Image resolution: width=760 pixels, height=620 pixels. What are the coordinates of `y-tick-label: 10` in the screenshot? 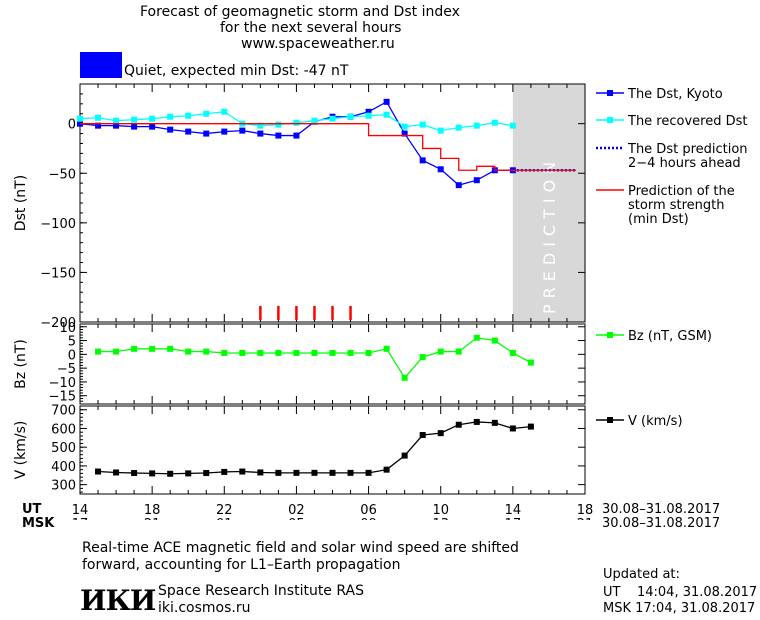 It's located at (67, 328).